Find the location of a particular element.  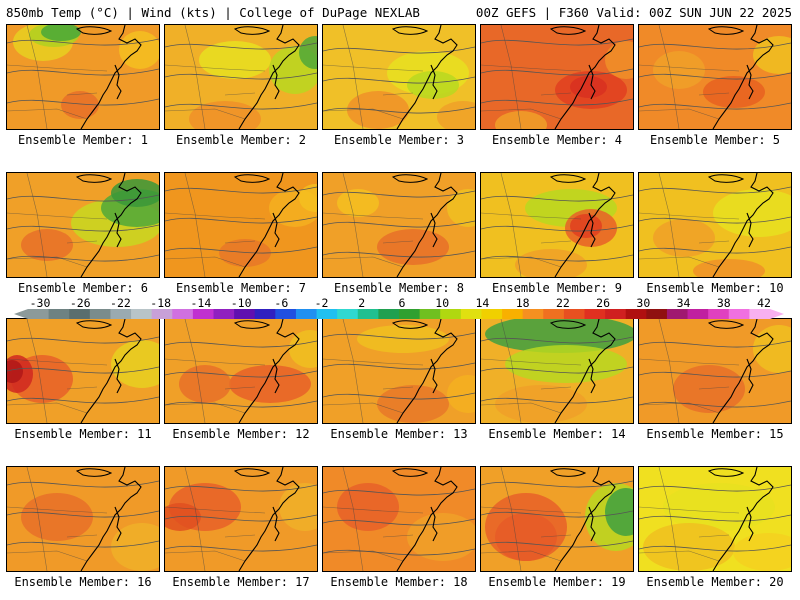

ensemble-panel: Ensemble Member: 5 is located at coordinates (715, 85).